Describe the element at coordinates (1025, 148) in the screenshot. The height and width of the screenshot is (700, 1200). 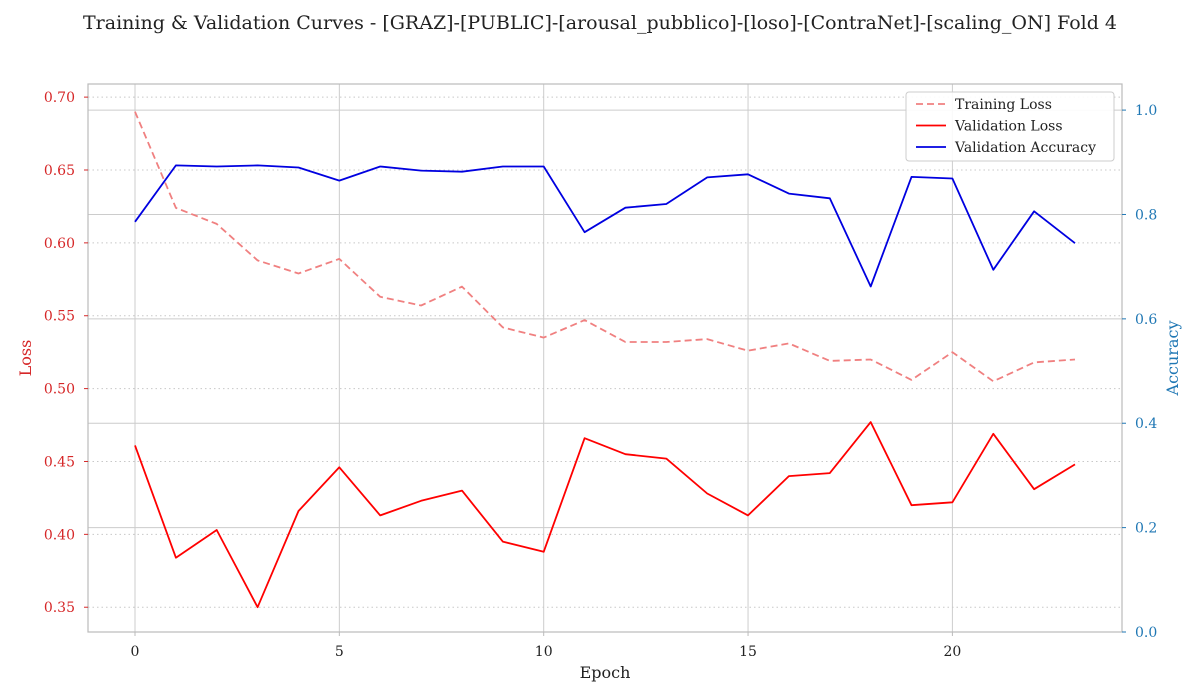
I see `legend-label: Validation Accuracy` at that location.